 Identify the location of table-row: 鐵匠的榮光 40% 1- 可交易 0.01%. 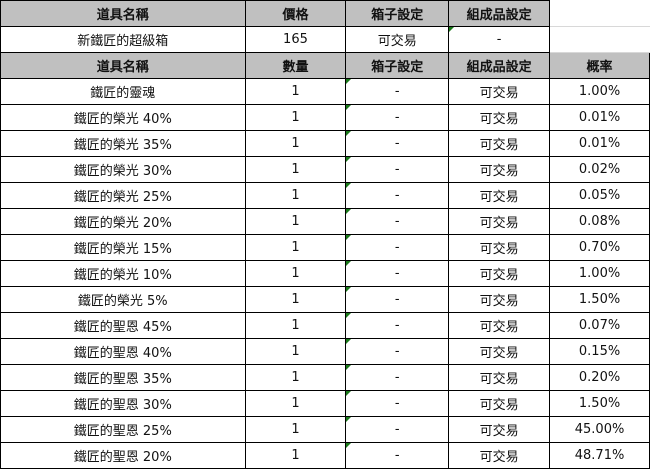
(325, 117).